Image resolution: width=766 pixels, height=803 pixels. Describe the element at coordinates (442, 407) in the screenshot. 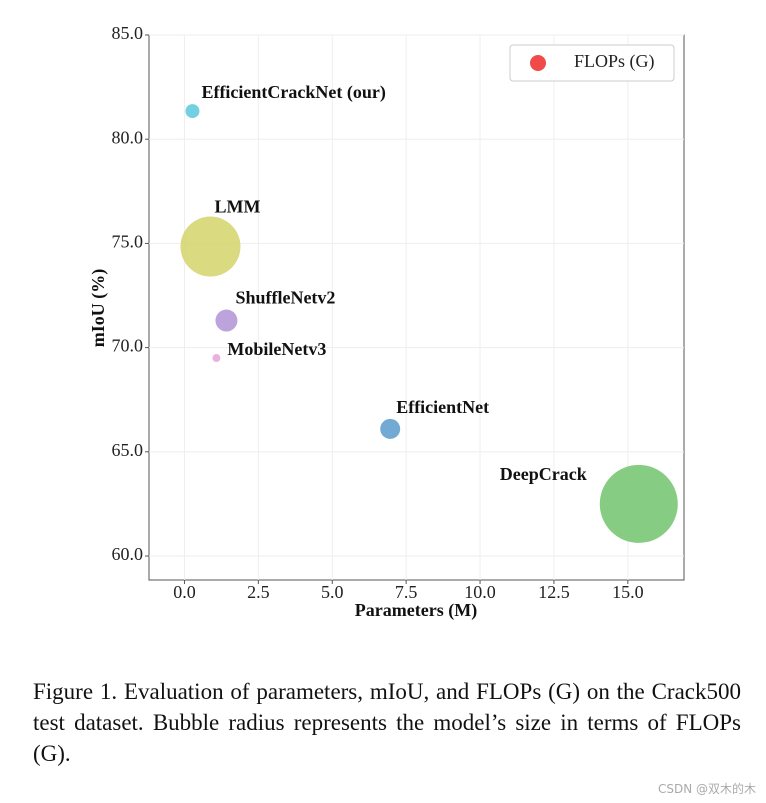

I see `bubble-label: EfficientNet` at that location.